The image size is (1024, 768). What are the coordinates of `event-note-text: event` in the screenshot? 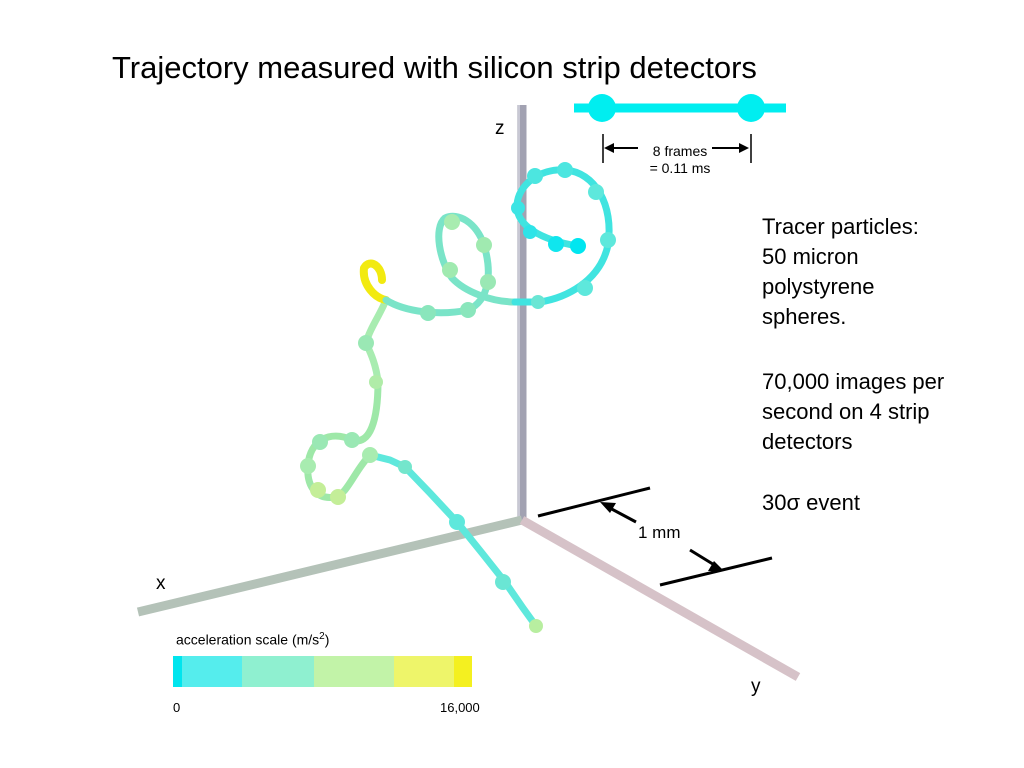 It's located at (830, 502).